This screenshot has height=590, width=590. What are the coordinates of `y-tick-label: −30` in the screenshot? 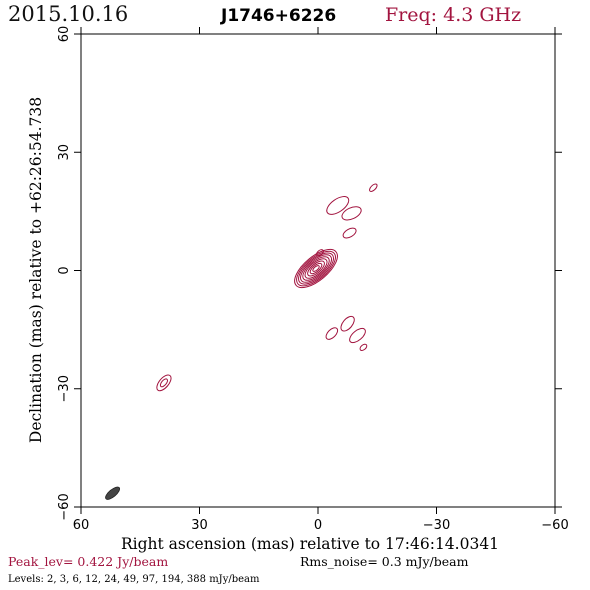 It's located at (64, 388).